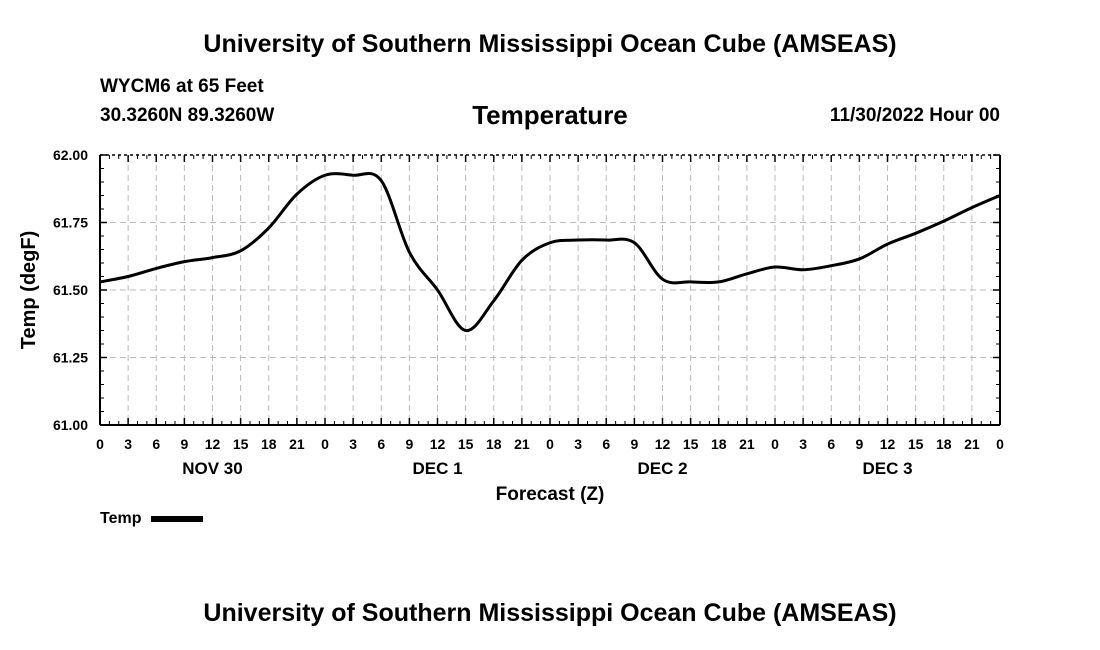  What do you see at coordinates (182, 86) in the screenshot?
I see `station-label: WYCM6 at 65 Feet` at bounding box center [182, 86].